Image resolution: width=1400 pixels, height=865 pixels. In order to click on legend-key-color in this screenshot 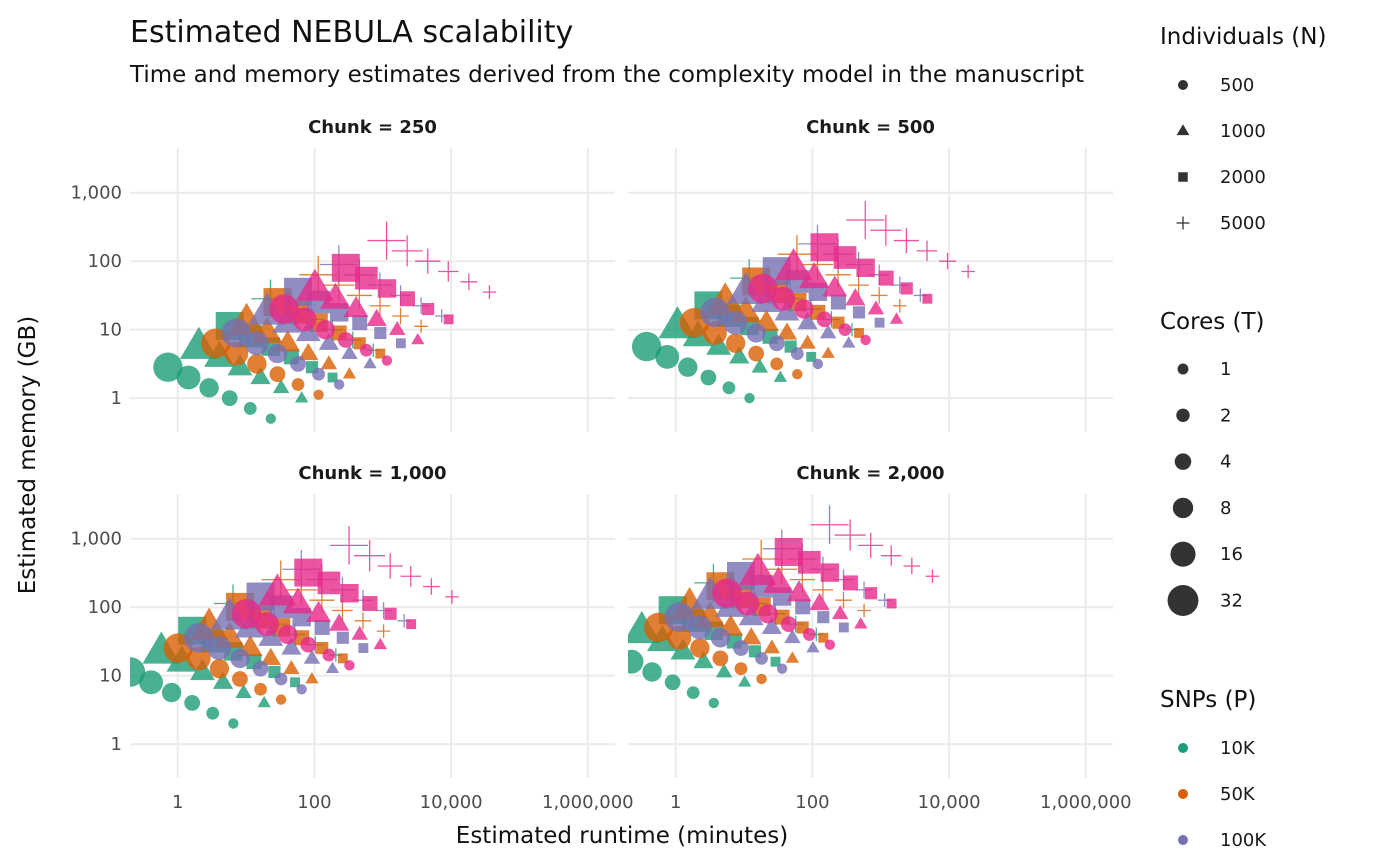, I will do `click(1183, 748)`.